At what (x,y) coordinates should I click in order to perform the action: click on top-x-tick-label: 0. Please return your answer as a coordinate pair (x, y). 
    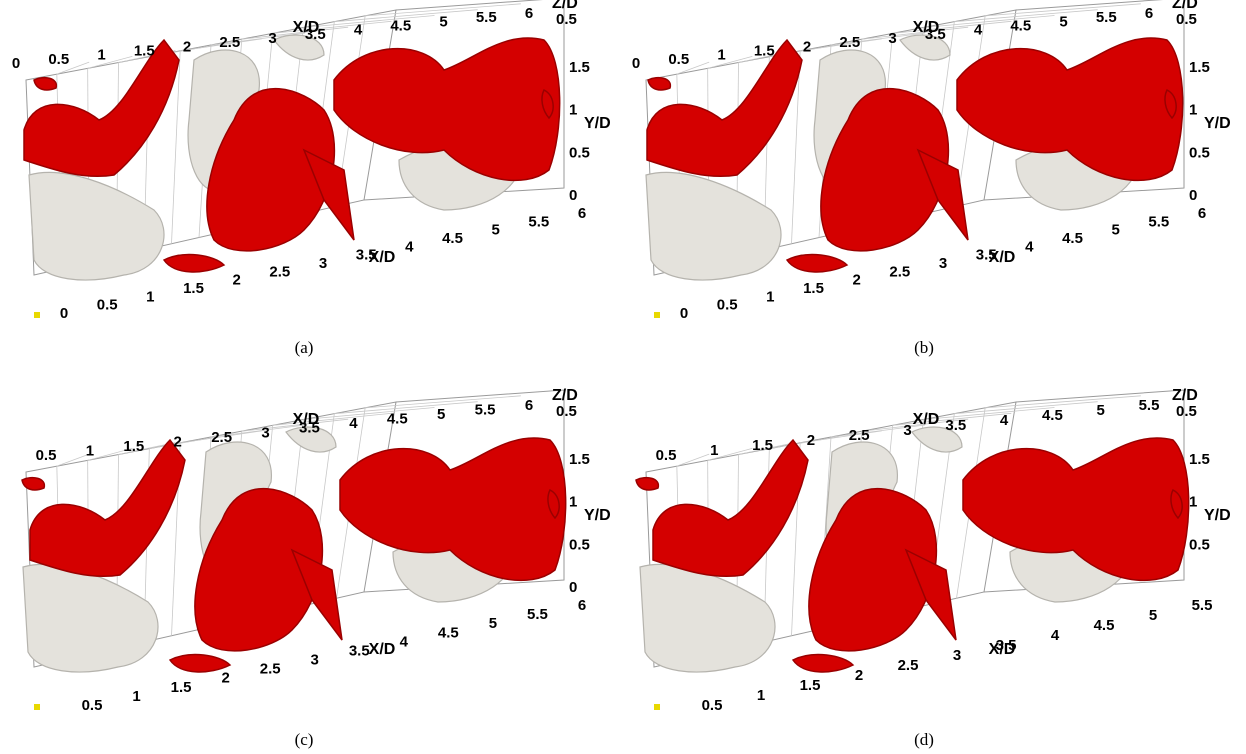
    Looking at the image, I should click on (16, 63).